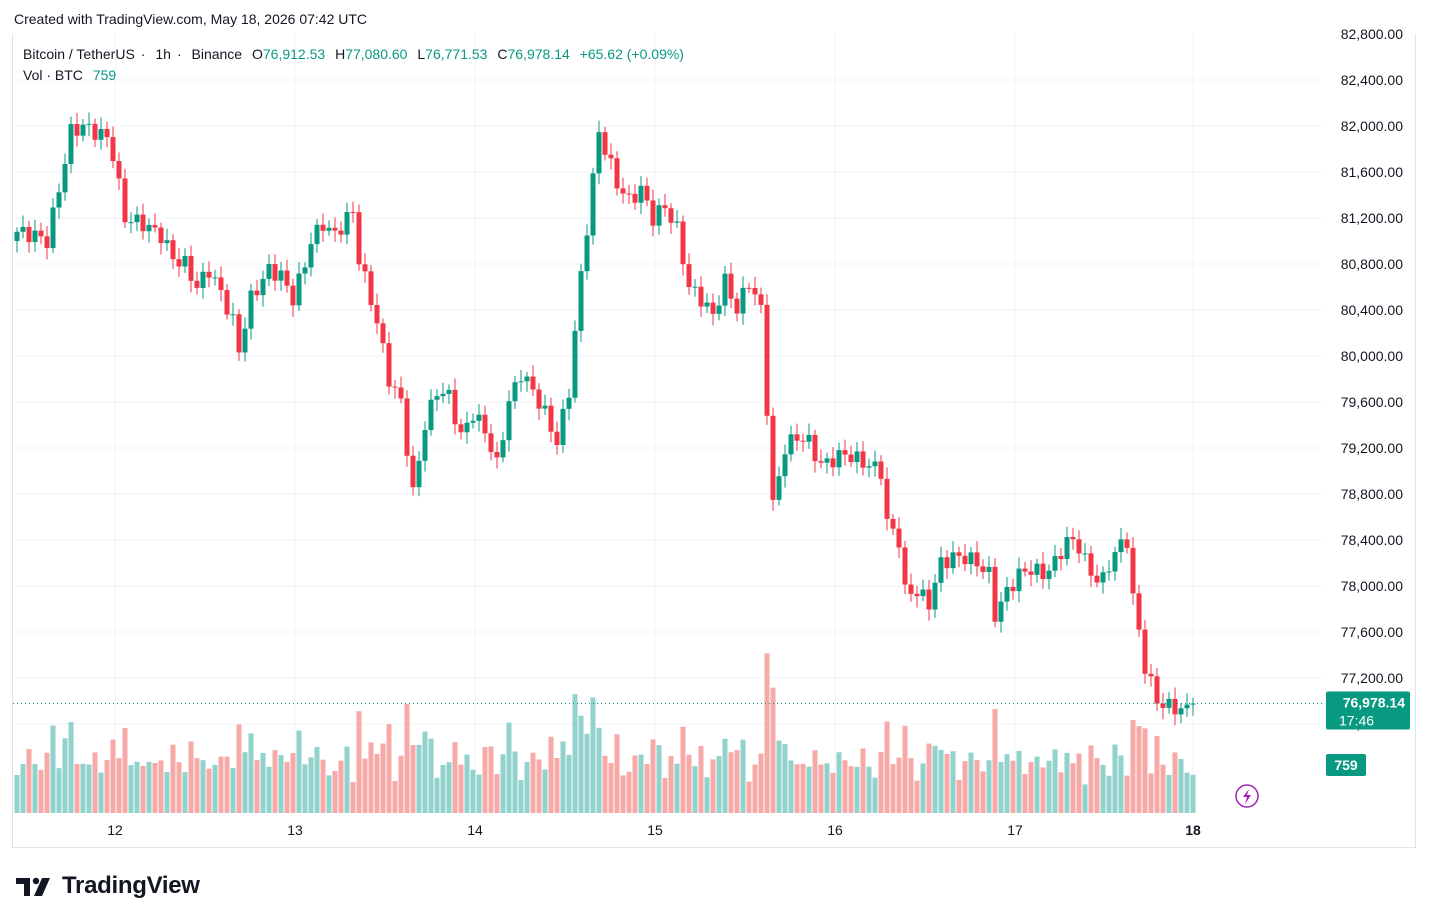 This screenshot has width=1429, height=923. I want to click on symbol-name: Bitcoin / TetherUS, so click(79, 54).